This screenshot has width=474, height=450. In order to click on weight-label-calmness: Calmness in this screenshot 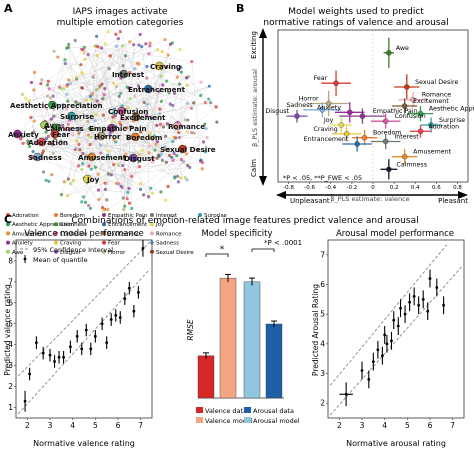, I will do `click(411, 164)`.